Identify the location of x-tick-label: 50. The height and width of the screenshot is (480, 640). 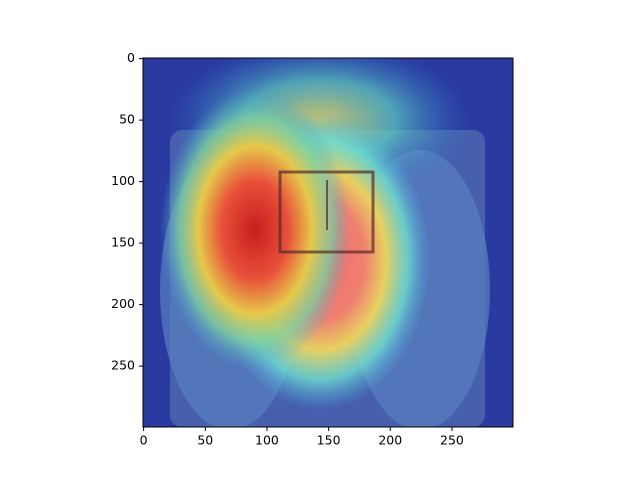
(205, 440).